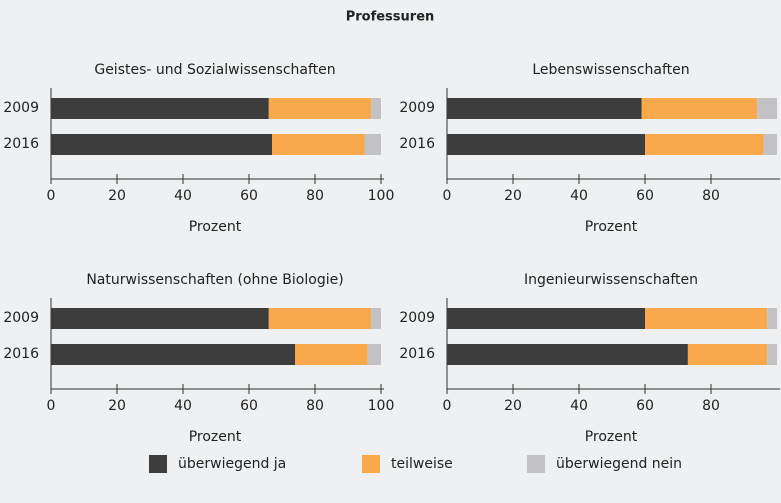 The width and height of the screenshot is (781, 503). What do you see at coordinates (422, 464) in the screenshot?
I see `legend-label: teilweise` at bounding box center [422, 464].